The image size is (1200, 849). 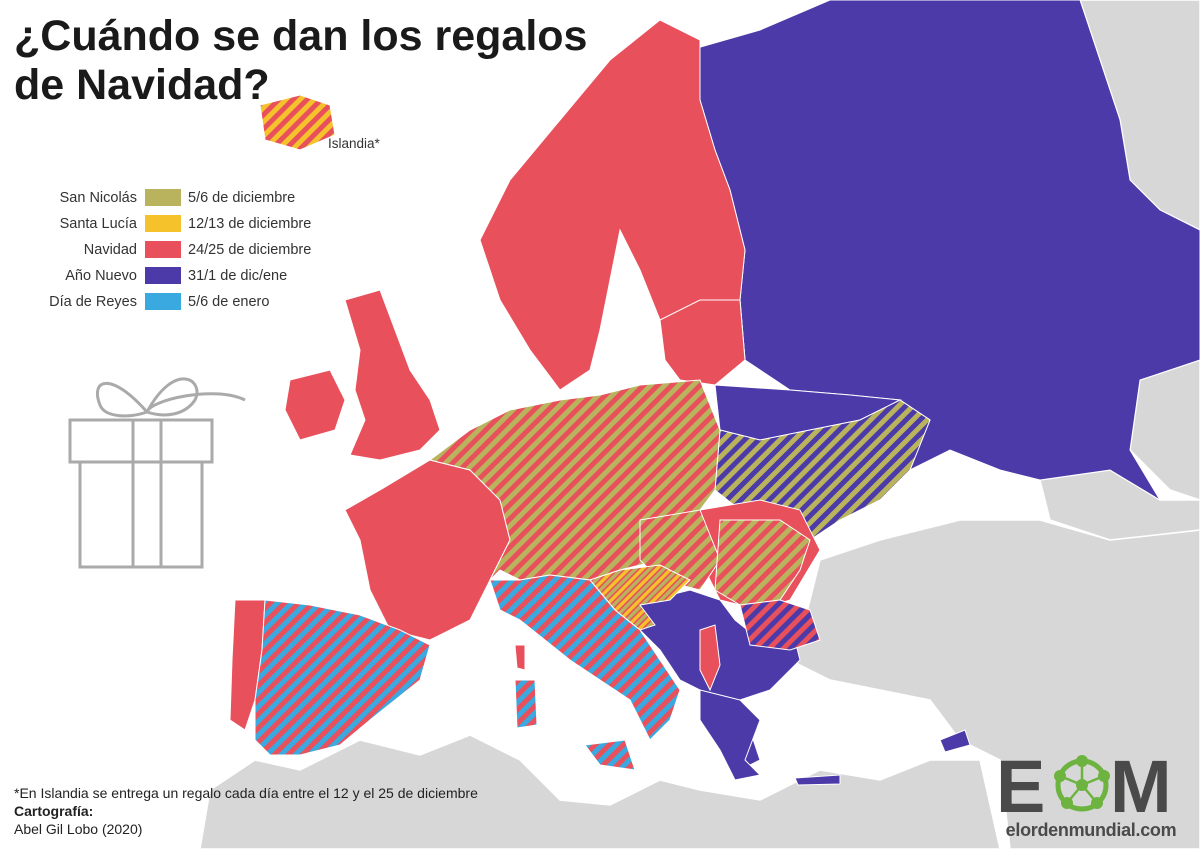 I want to click on network-circle-icon, so click(x=1082, y=783).